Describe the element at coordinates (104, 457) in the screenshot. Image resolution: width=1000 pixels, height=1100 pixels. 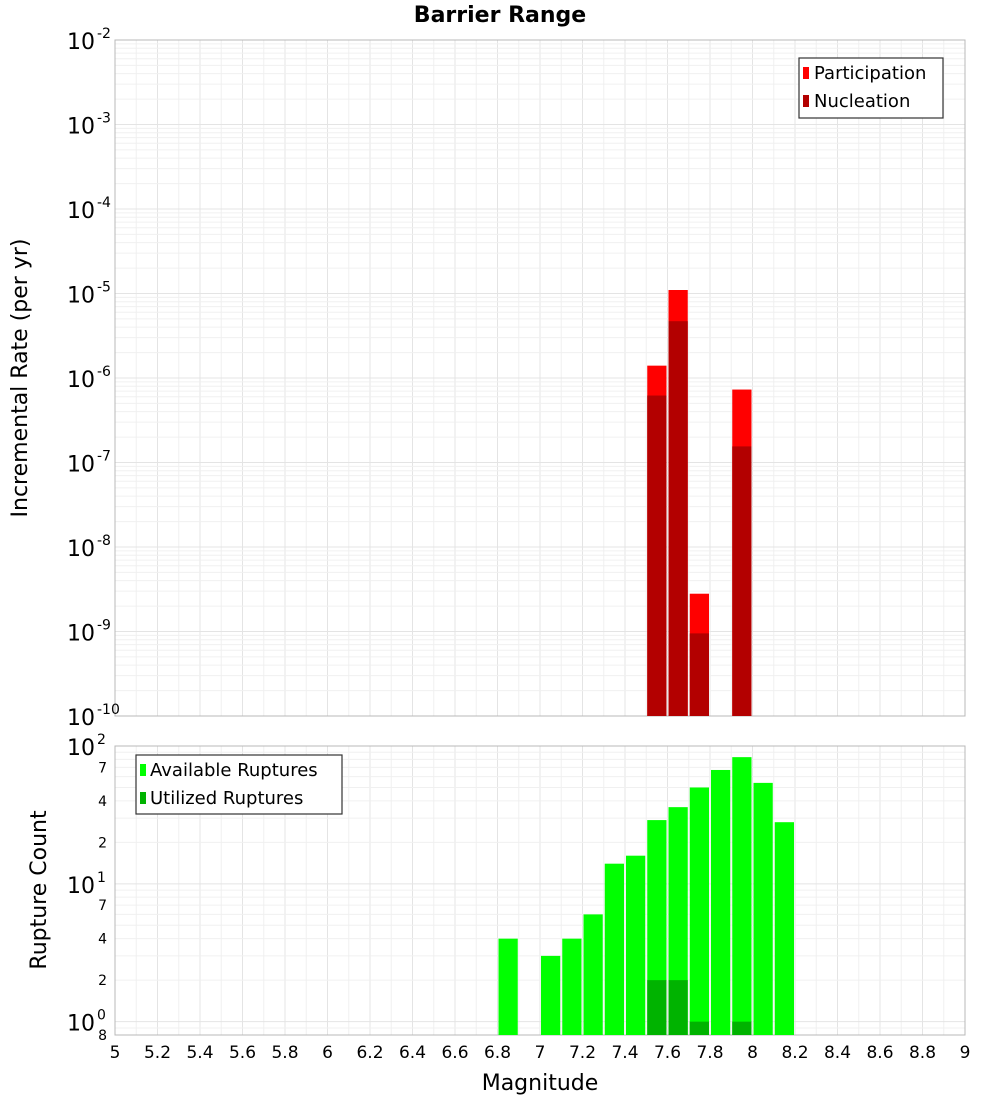
I see `svg-text: -7` at that location.